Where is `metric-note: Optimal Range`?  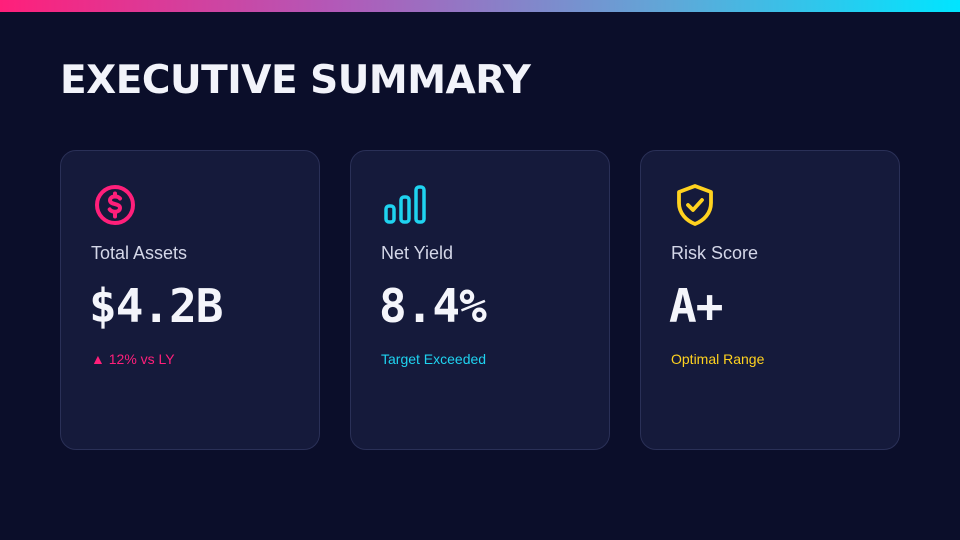 metric-note: Optimal Range is located at coordinates (718, 359).